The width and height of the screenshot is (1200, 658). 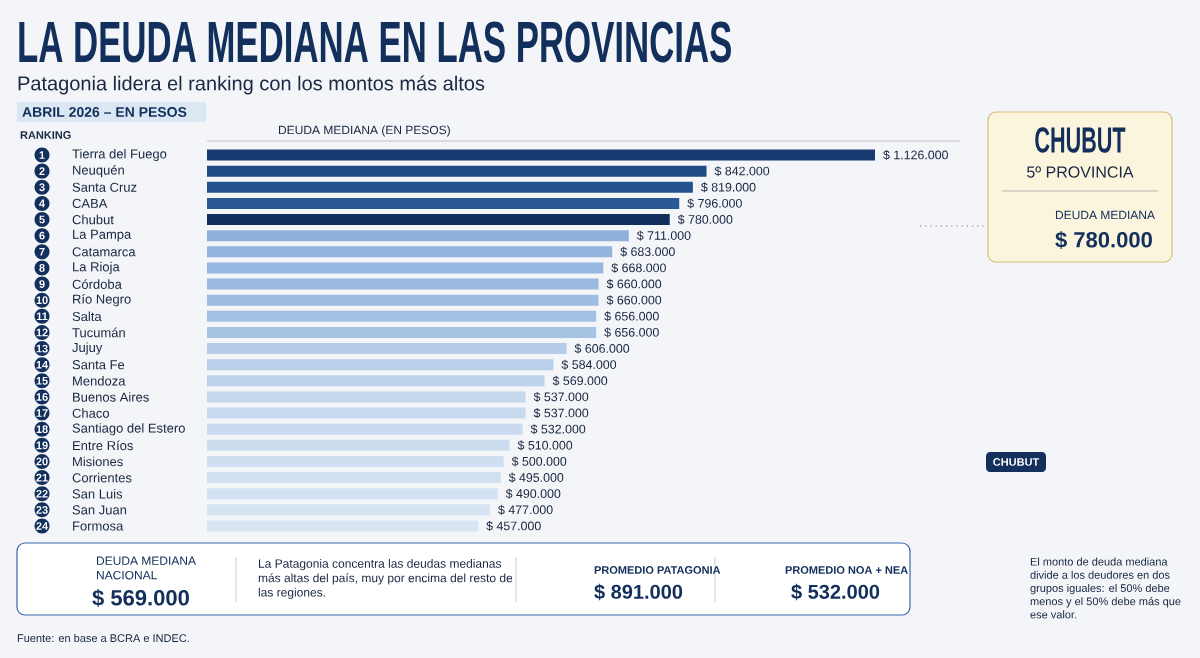 What do you see at coordinates (42, 203) in the screenshot?
I see `text: 4` at bounding box center [42, 203].